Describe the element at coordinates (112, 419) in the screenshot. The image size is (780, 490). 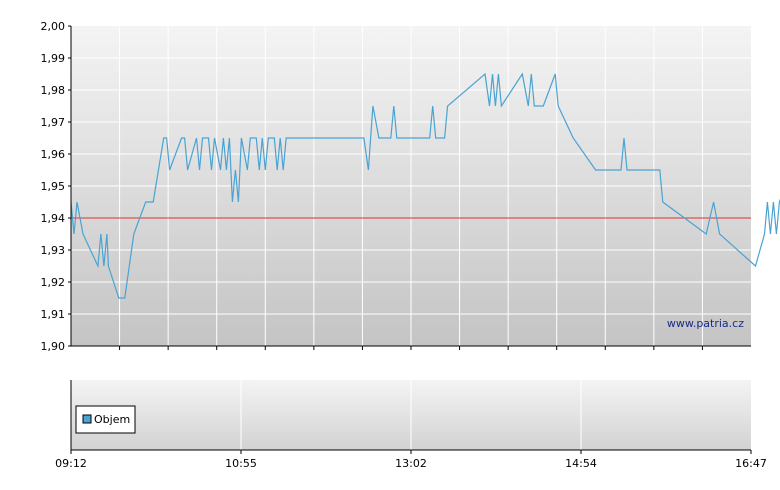
I see `legend-label: Objem` at that location.